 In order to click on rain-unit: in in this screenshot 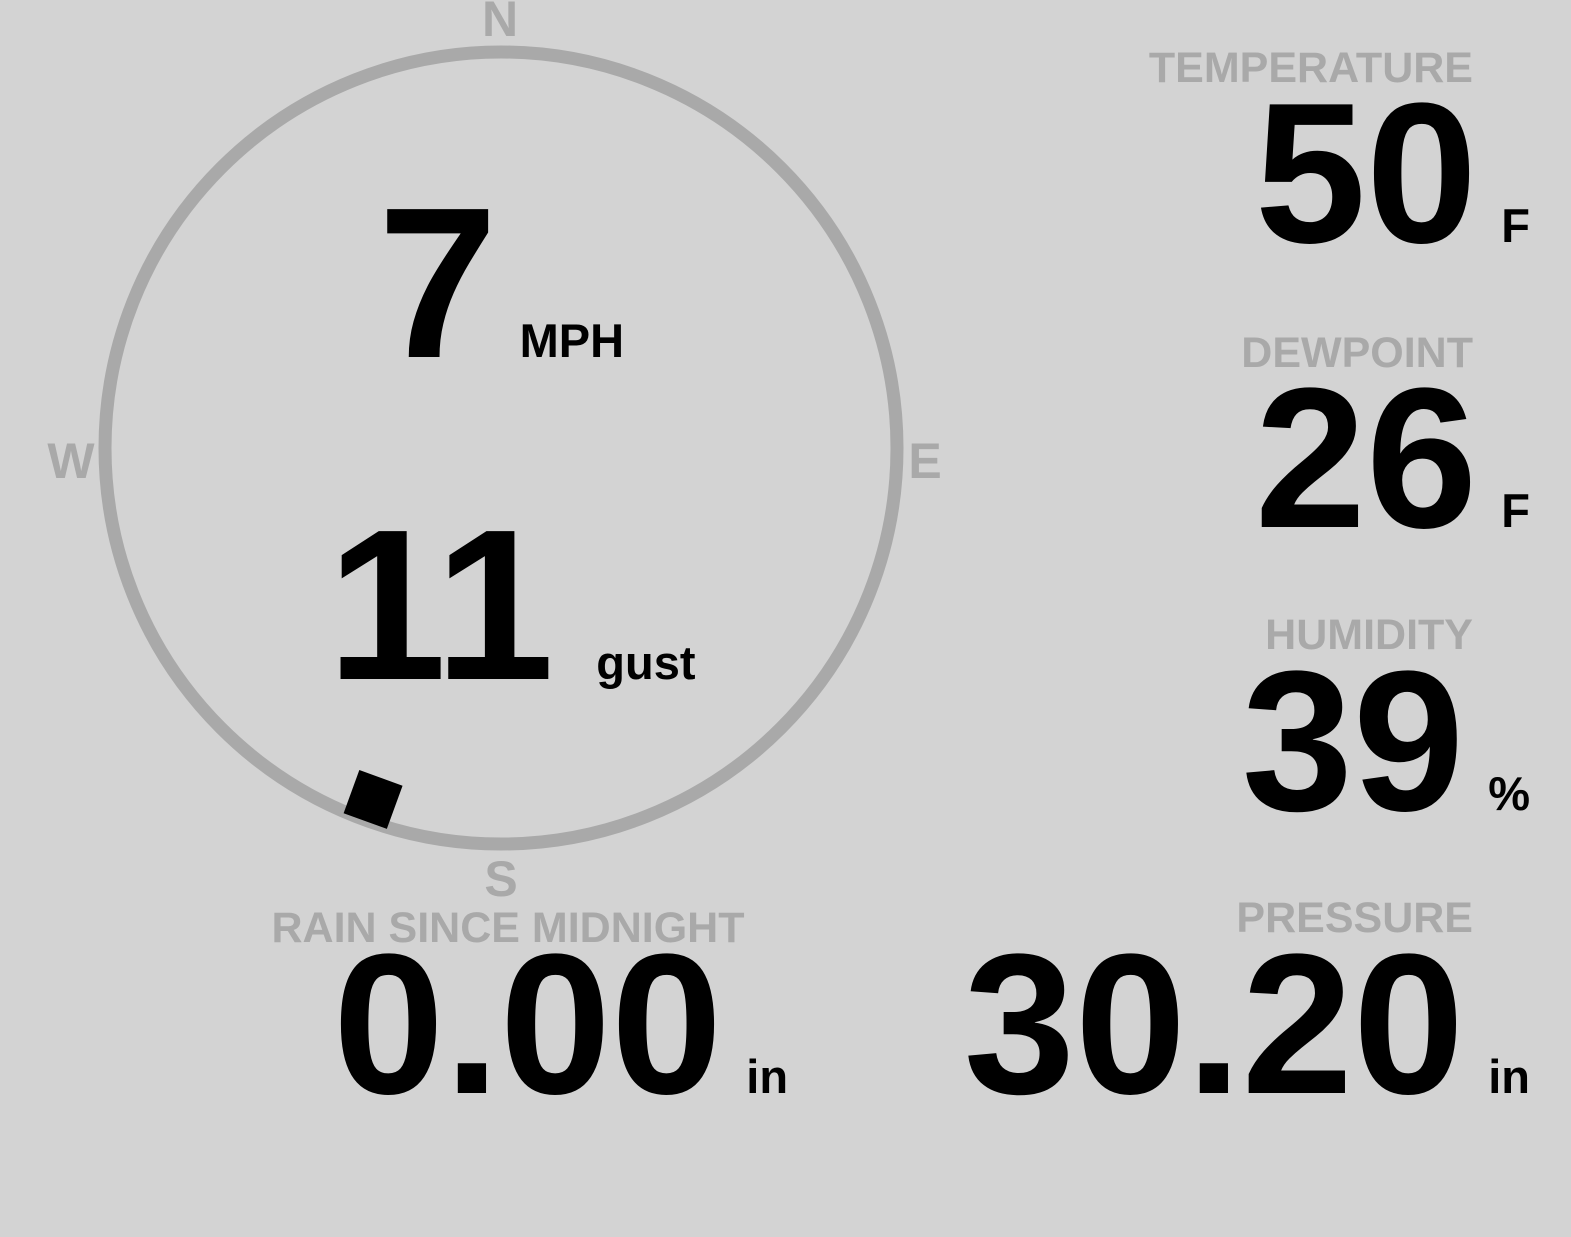, I will do `click(767, 1076)`.